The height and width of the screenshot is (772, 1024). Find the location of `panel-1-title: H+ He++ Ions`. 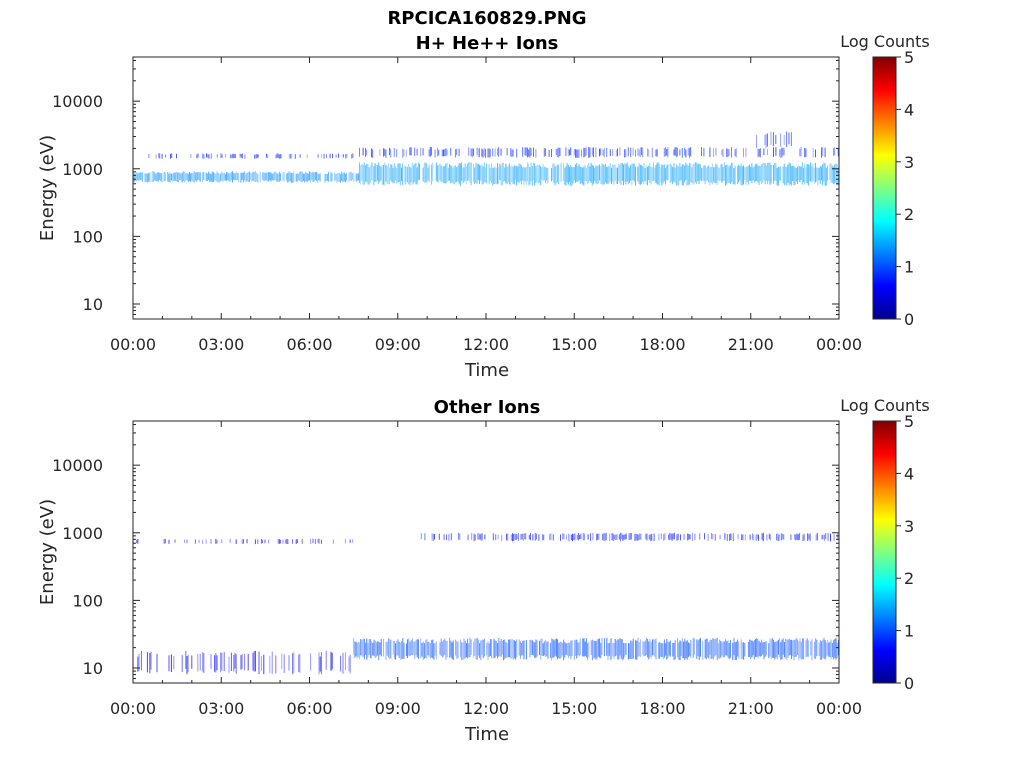

panel-1-title: H+ He++ Ions is located at coordinates (487, 43).